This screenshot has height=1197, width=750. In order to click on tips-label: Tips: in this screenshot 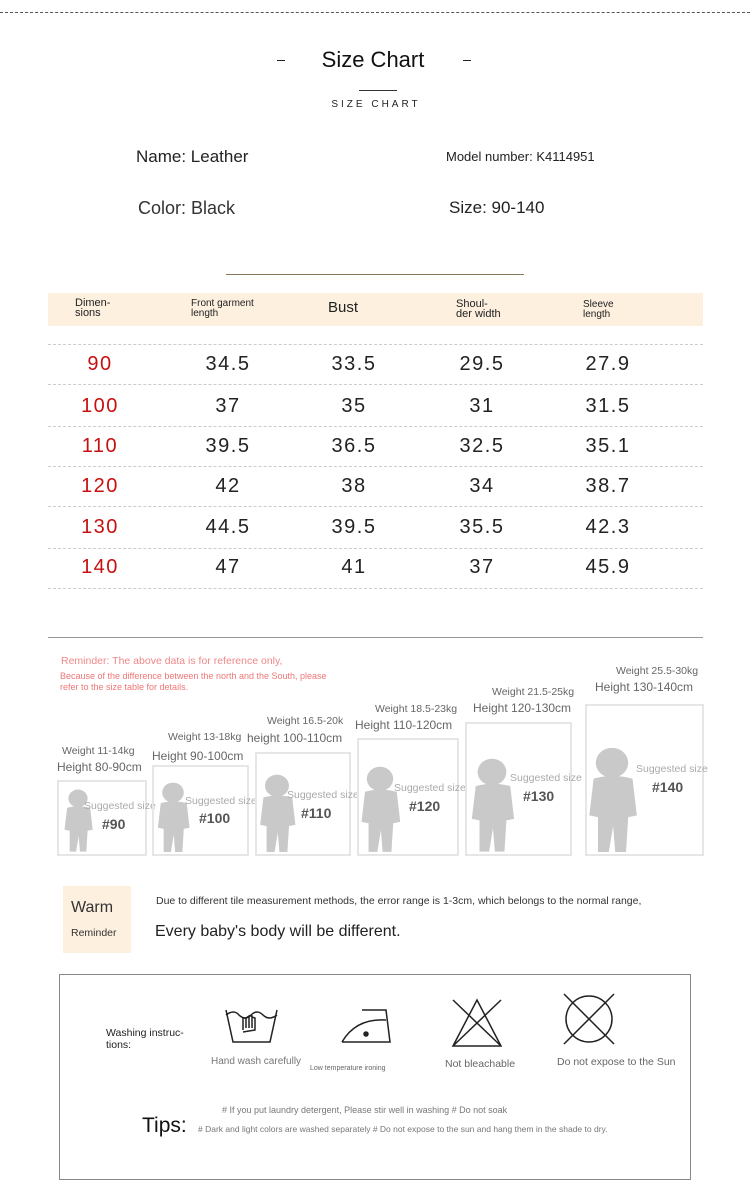, I will do `click(164, 1125)`.